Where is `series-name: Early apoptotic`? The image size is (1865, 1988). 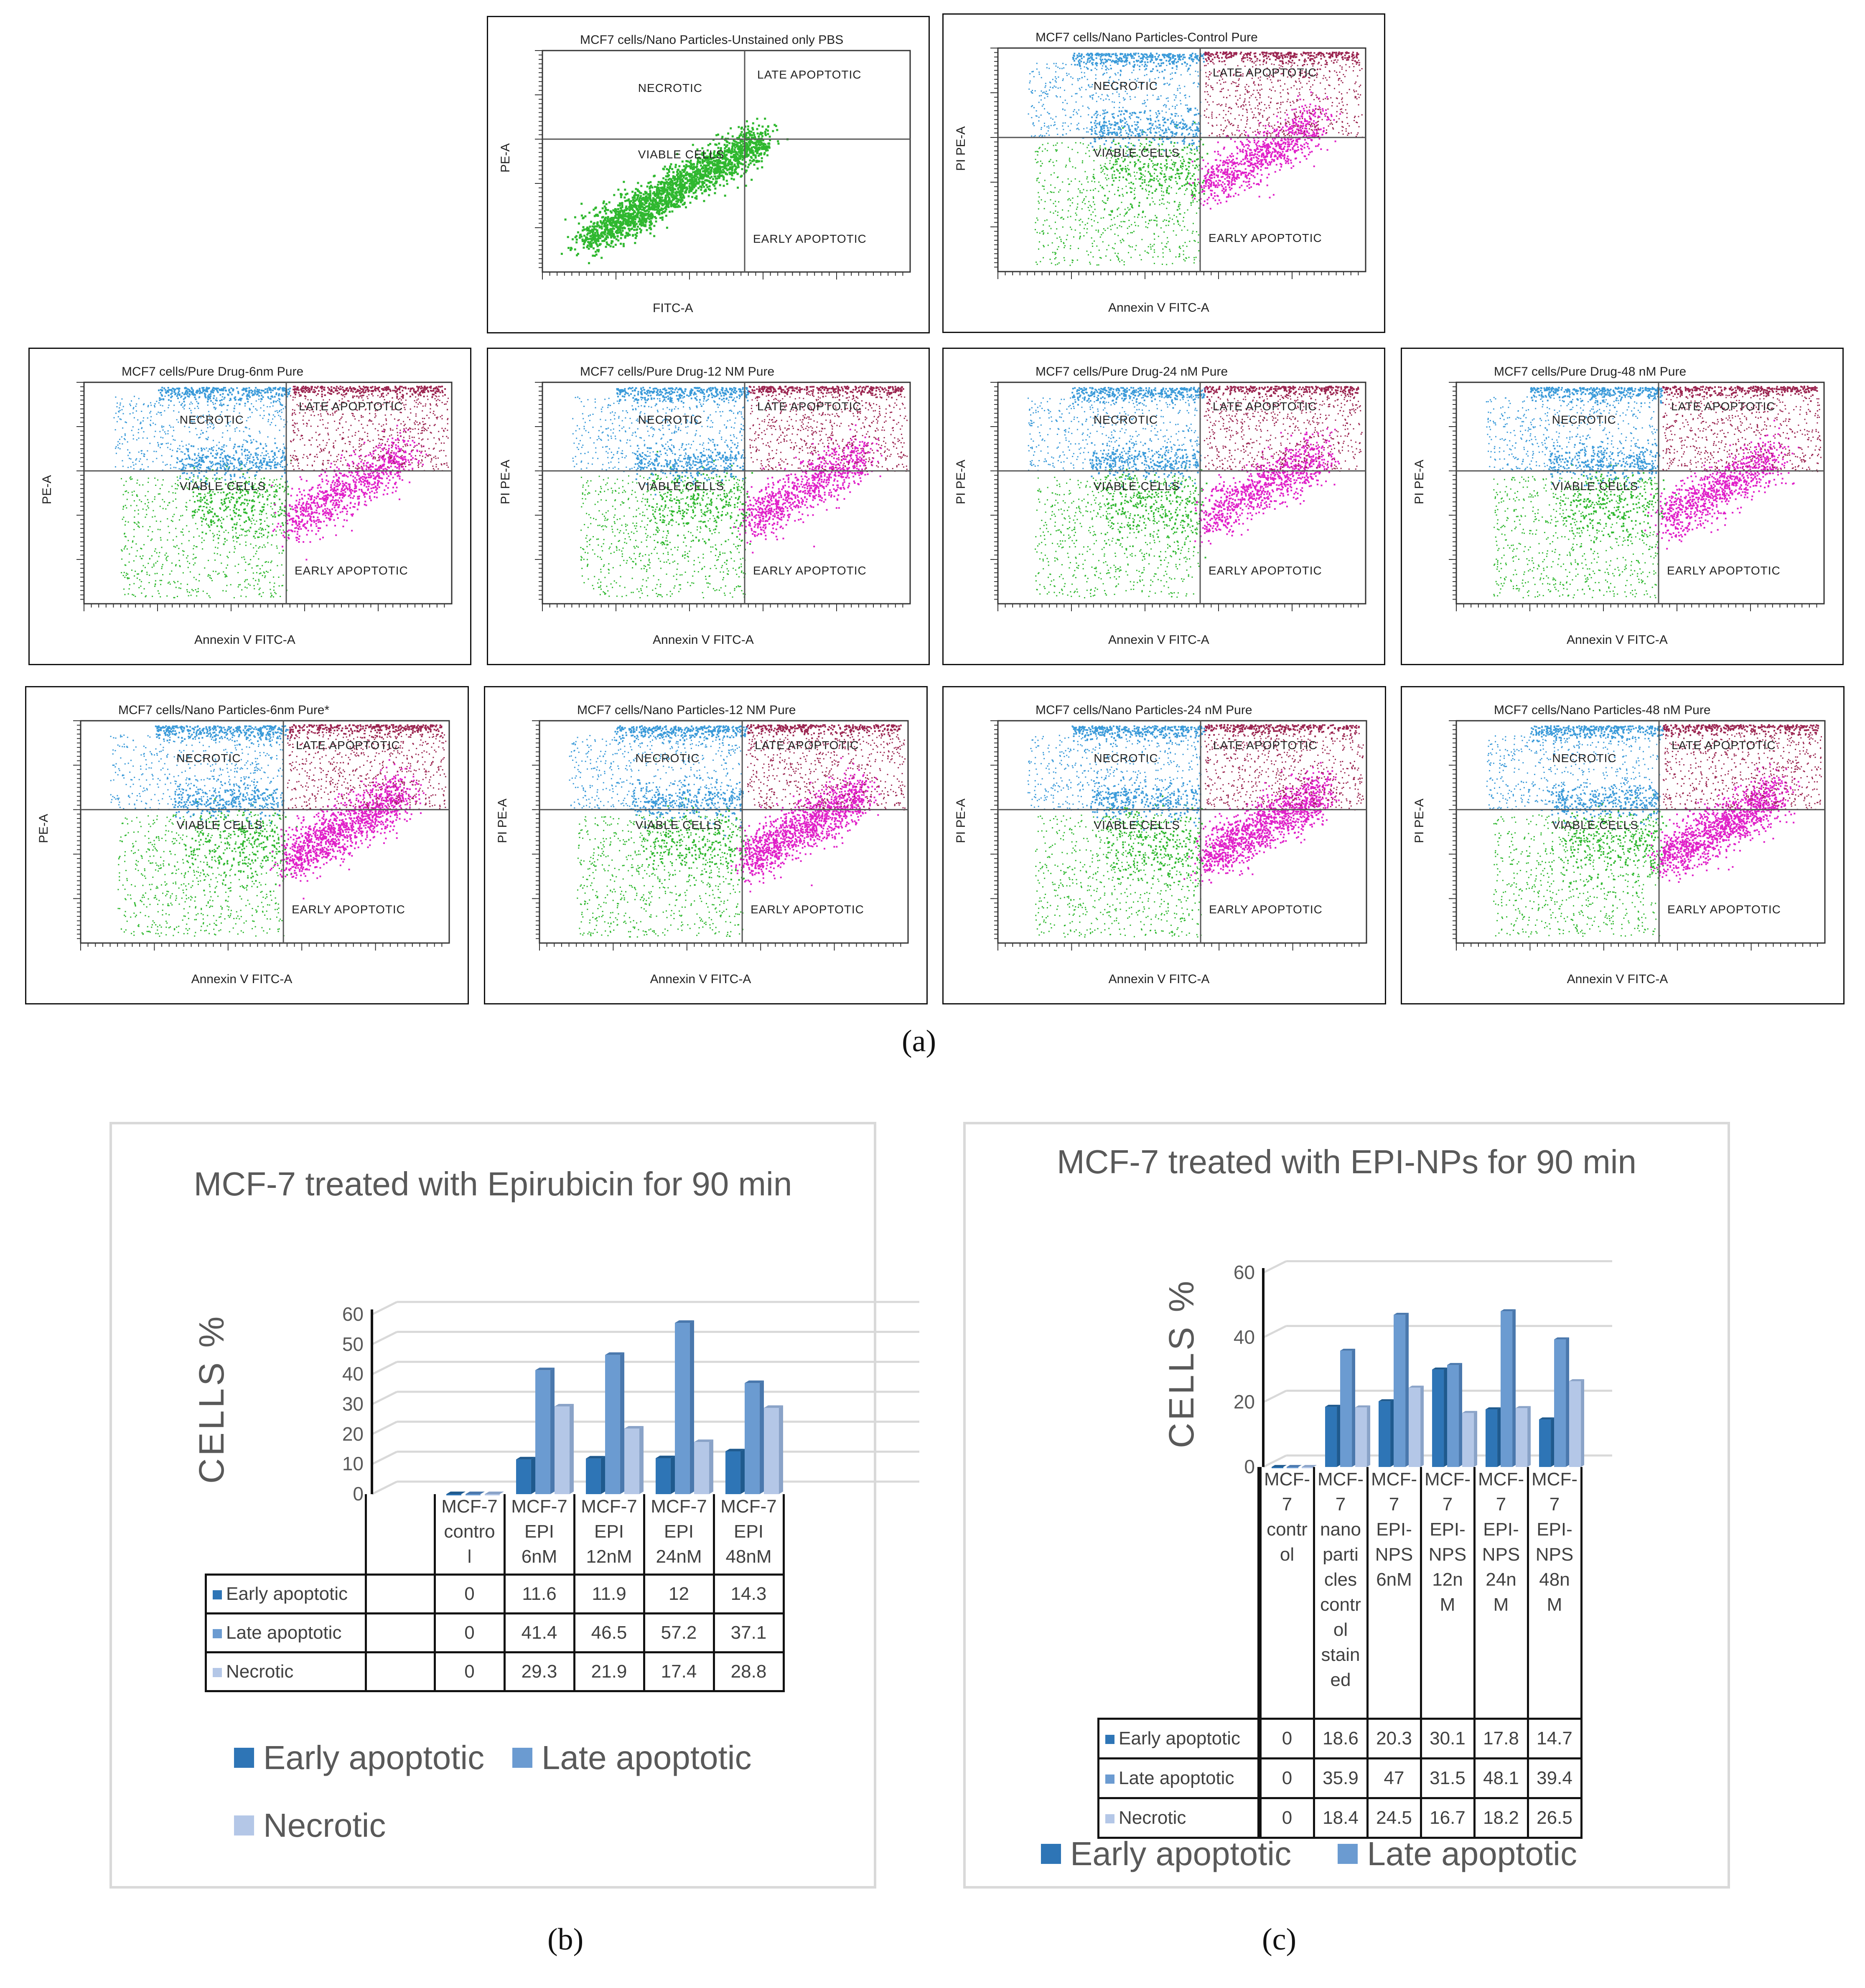
series-name: Early apoptotic is located at coordinates (1178, 1738).